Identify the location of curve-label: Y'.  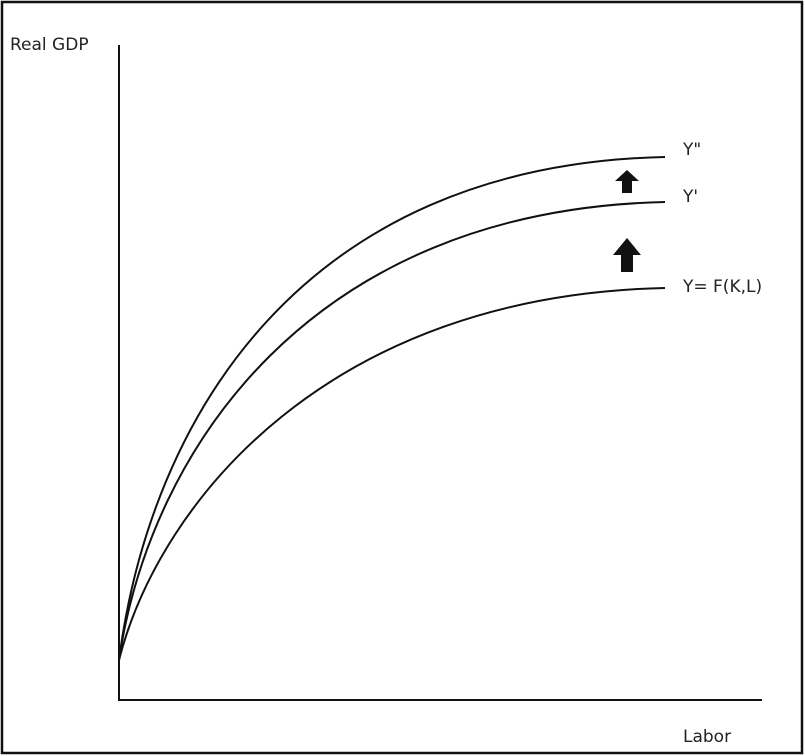
(690, 197).